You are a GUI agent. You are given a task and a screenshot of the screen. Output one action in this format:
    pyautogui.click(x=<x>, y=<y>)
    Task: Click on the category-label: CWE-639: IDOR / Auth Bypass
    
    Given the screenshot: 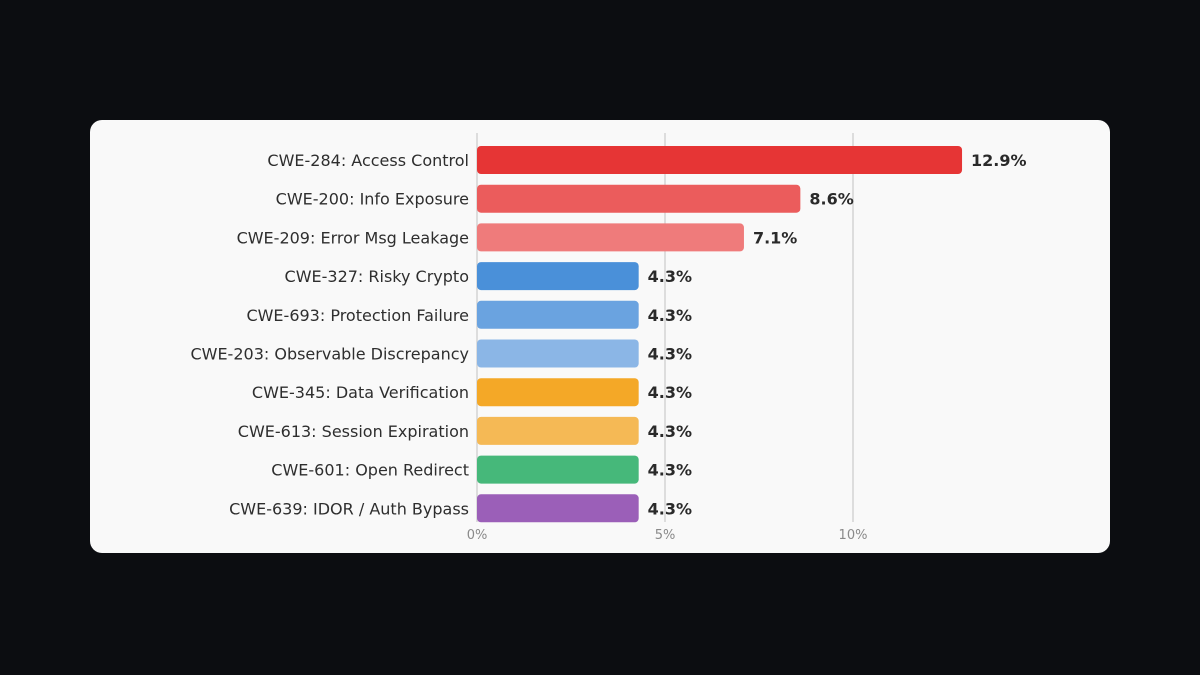 What is the action you would take?
    pyautogui.click(x=349, y=508)
    